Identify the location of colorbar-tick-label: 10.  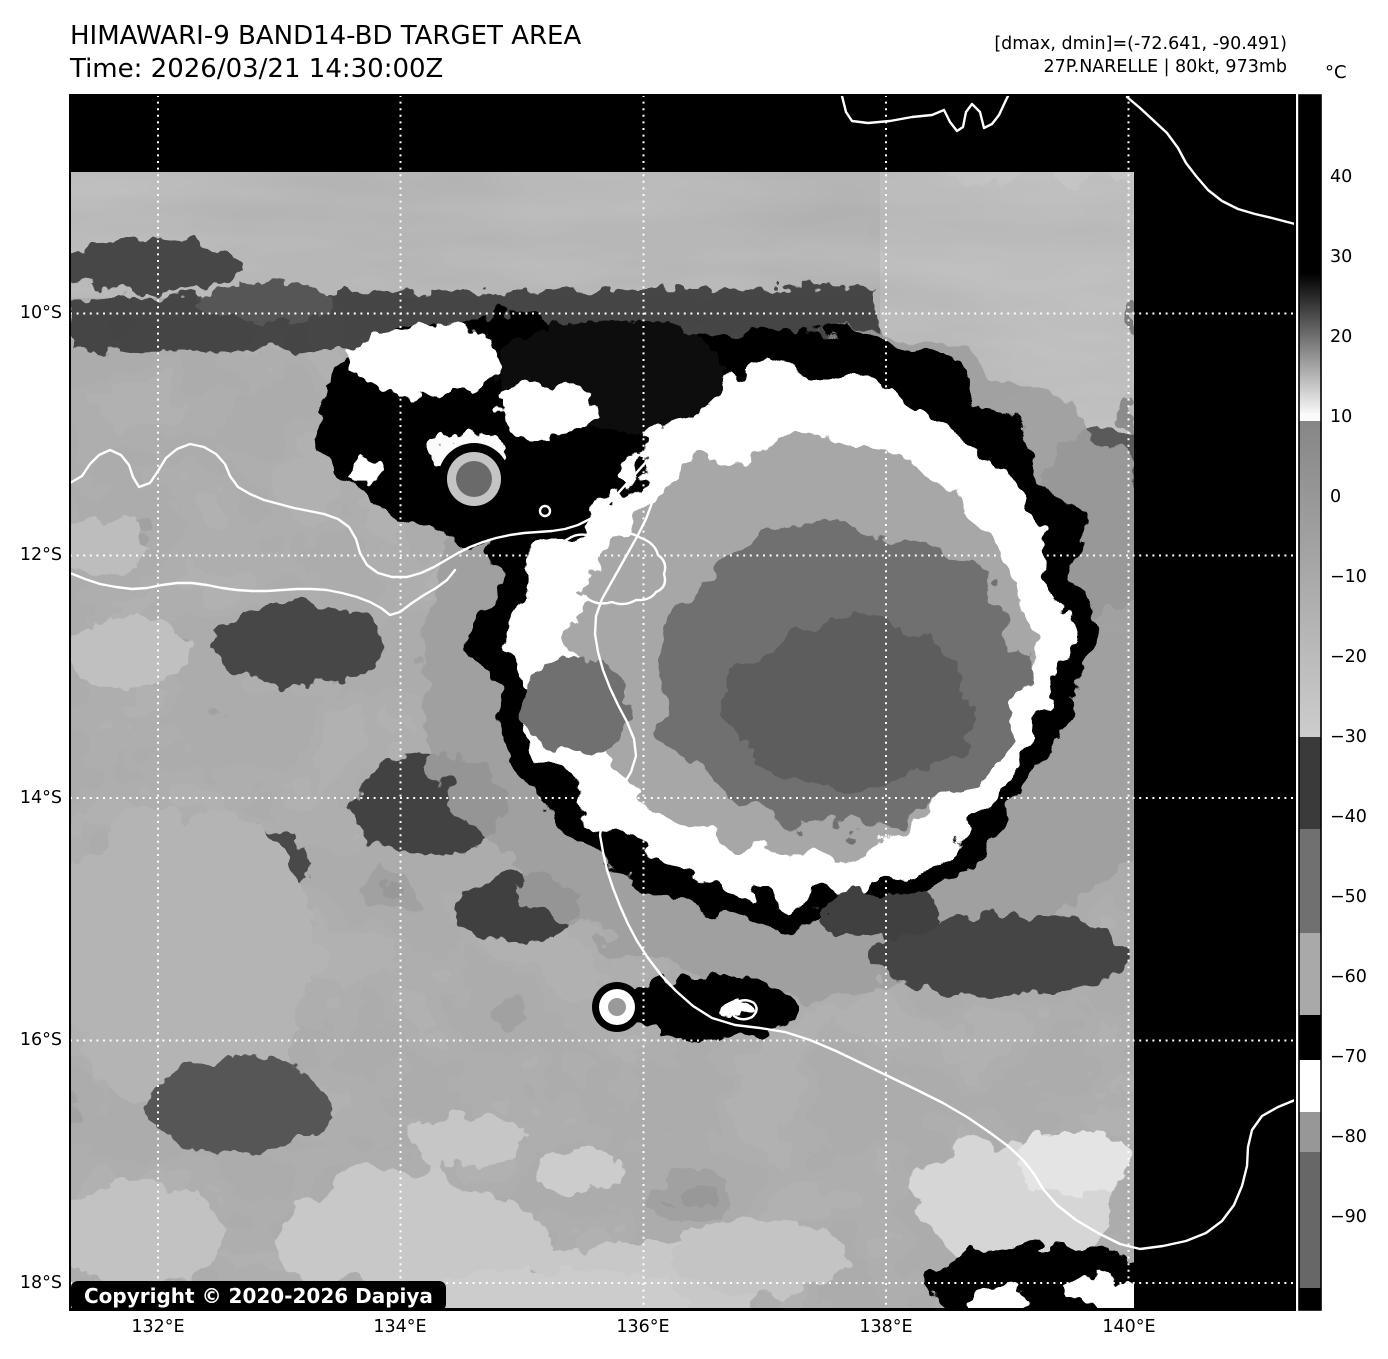
(1341, 417).